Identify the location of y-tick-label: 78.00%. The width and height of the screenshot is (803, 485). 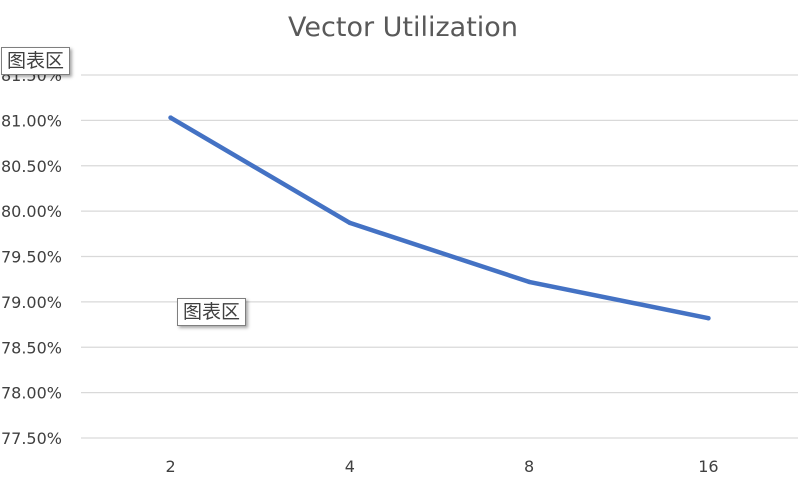
(31, 393).